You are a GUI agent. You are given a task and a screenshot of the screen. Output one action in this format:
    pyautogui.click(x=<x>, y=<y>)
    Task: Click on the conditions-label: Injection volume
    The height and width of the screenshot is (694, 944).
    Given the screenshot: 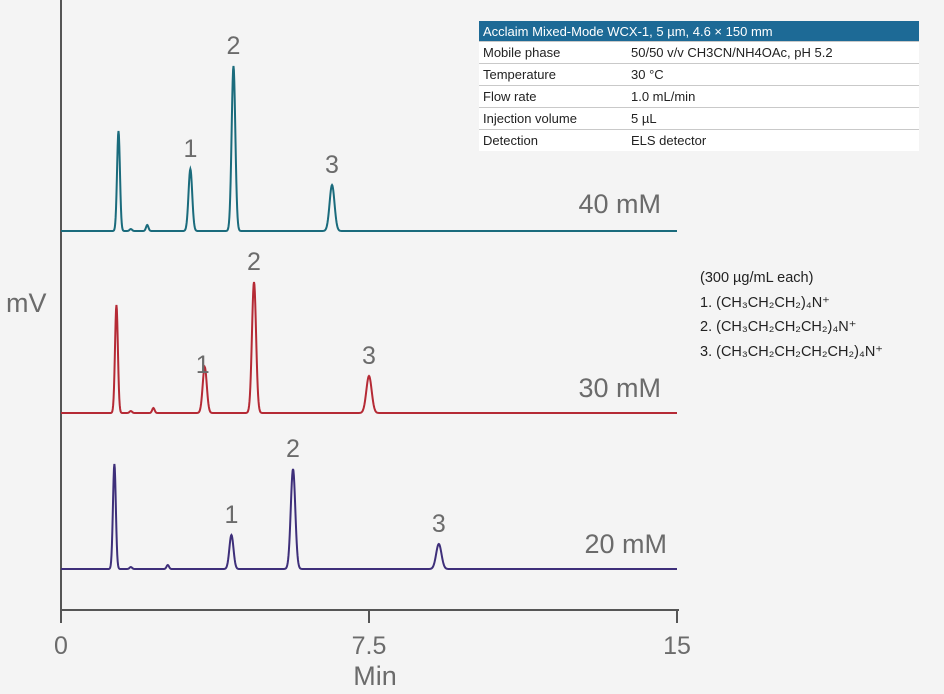 What is the action you would take?
    pyautogui.click(x=553, y=118)
    